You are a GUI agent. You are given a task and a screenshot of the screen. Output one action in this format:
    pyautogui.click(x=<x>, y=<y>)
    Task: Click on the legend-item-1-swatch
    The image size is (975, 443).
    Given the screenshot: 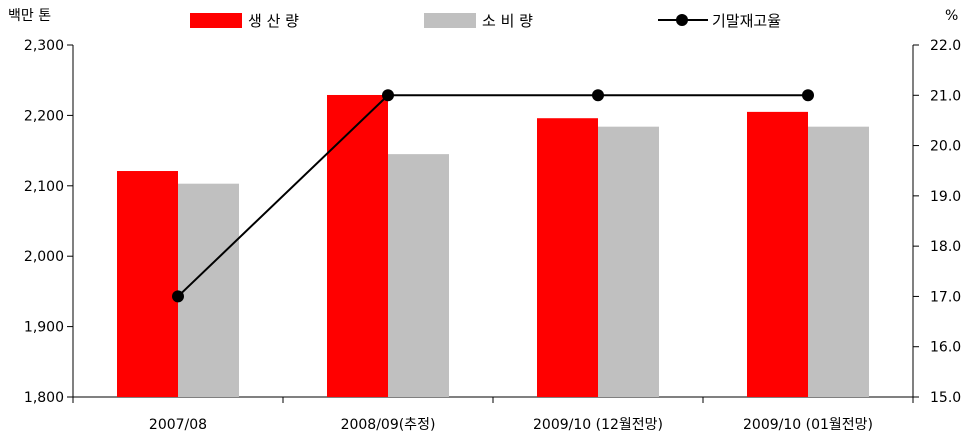 What is the action you would take?
    pyautogui.click(x=450, y=20)
    